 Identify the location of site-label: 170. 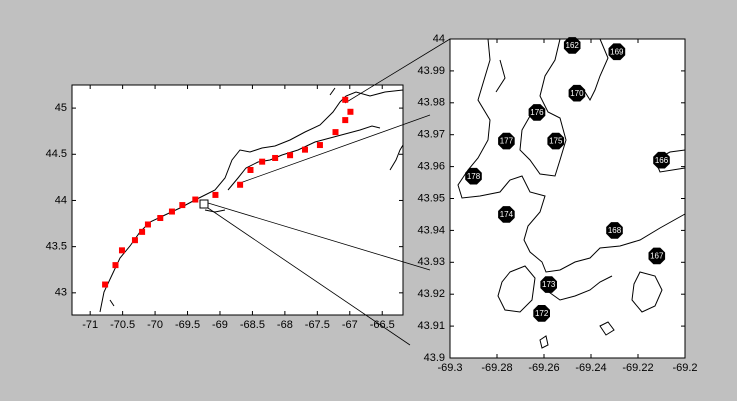
(577, 93).